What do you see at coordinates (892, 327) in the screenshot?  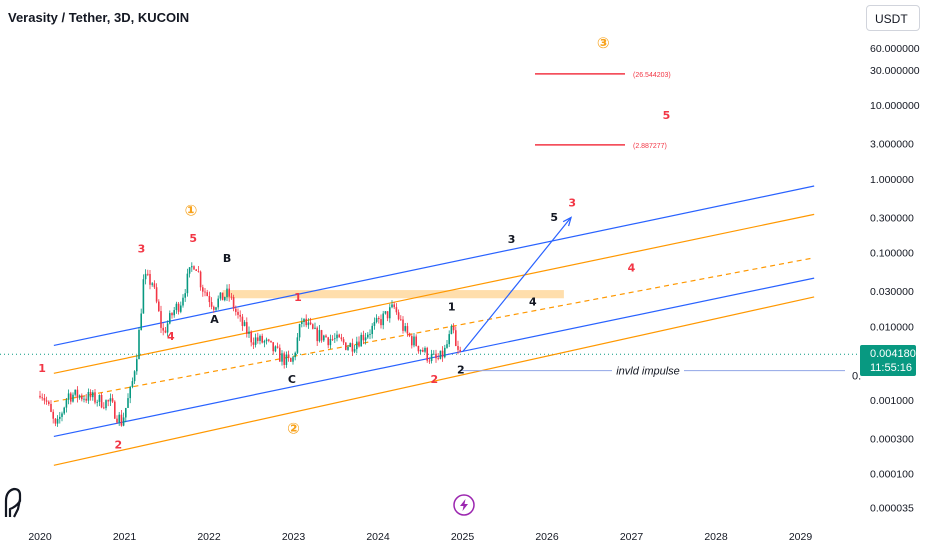 I see `y-tick-label-9: 0.010000` at bounding box center [892, 327].